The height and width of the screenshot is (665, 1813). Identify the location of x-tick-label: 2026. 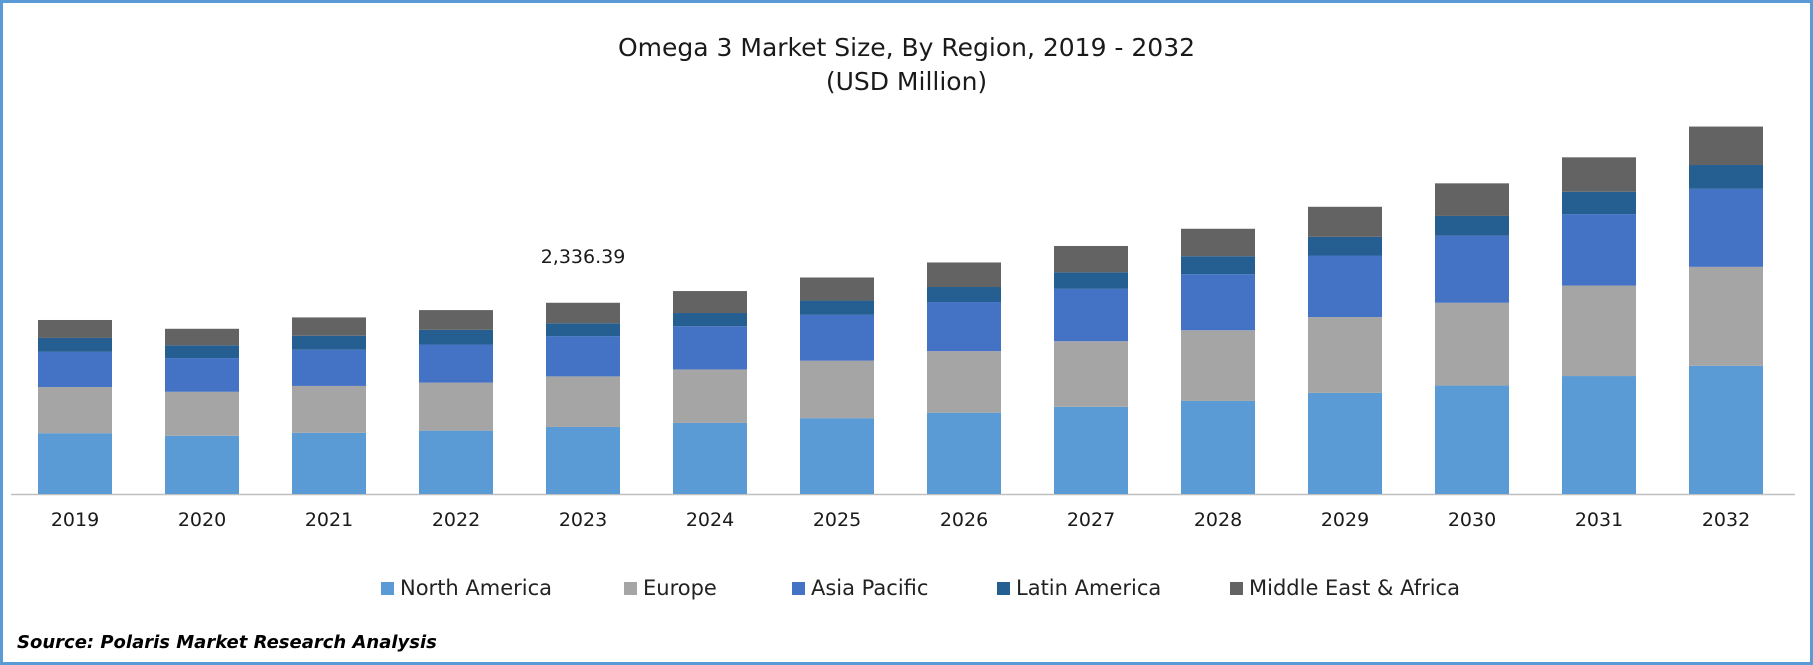
(964, 520).